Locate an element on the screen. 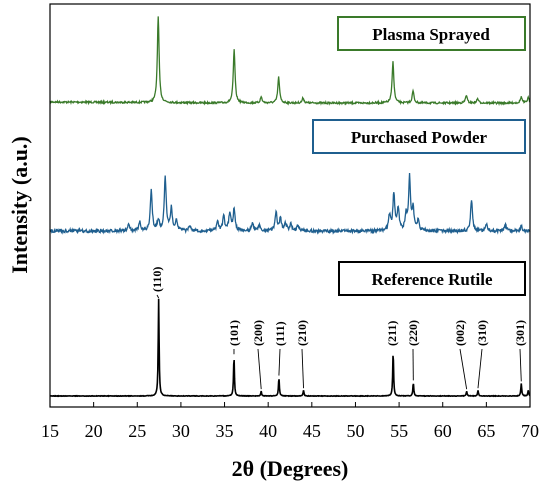 The height and width of the screenshot is (493, 550). legend-reference-rutile: Reference Rutile is located at coordinates (432, 278).